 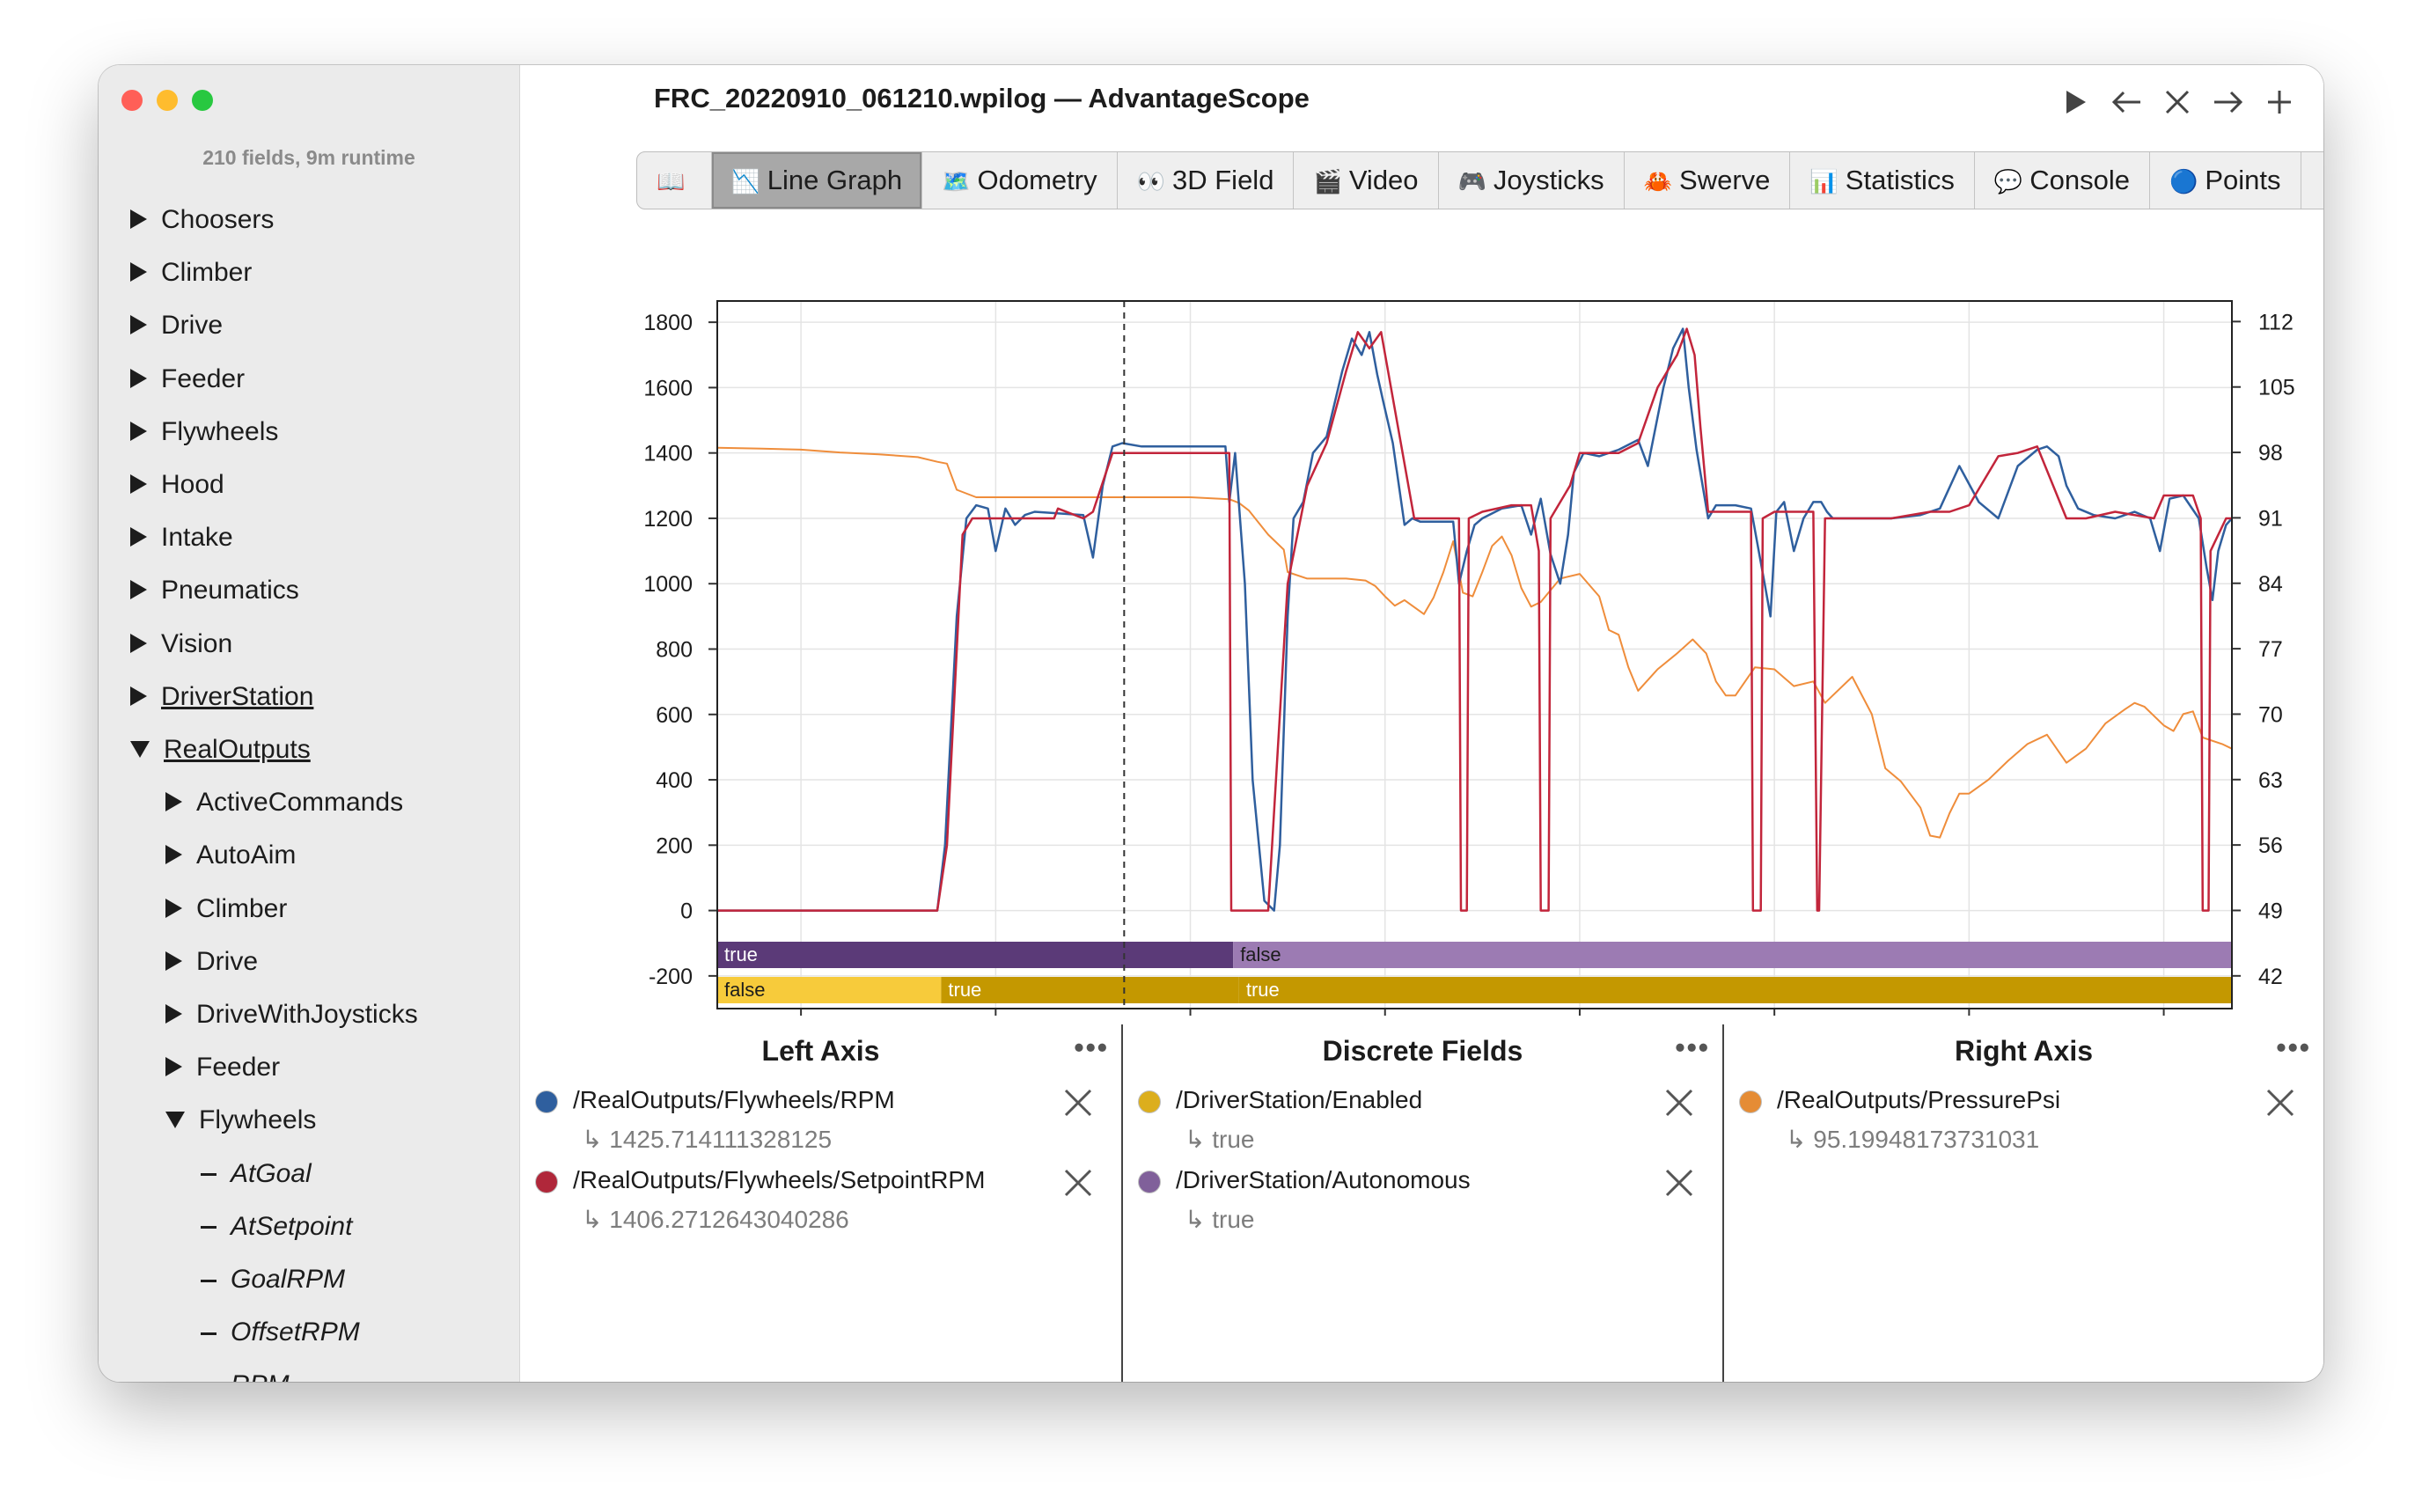 What do you see at coordinates (221, 697) in the screenshot?
I see `sidebar-item-driverstation: DriverStation` at bounding box center [221, 697].